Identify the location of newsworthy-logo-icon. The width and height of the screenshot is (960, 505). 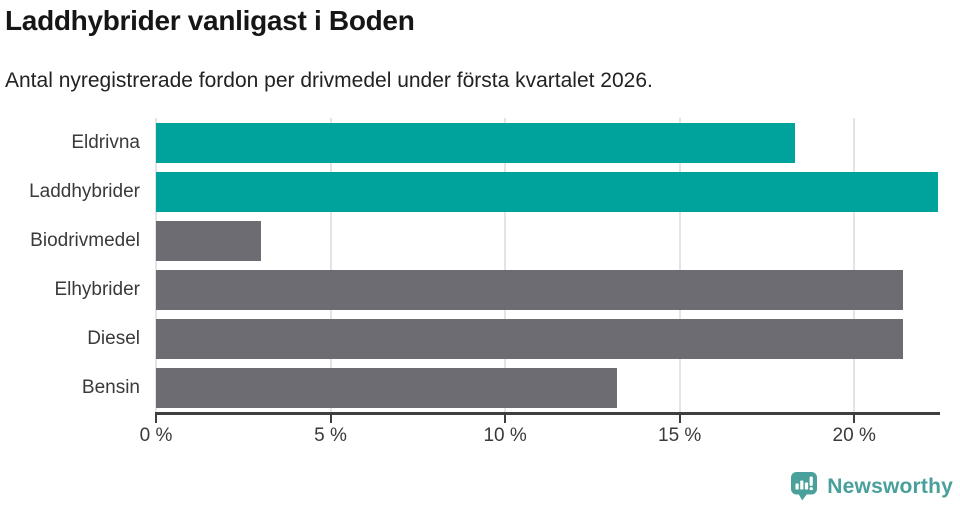
(804, 486).